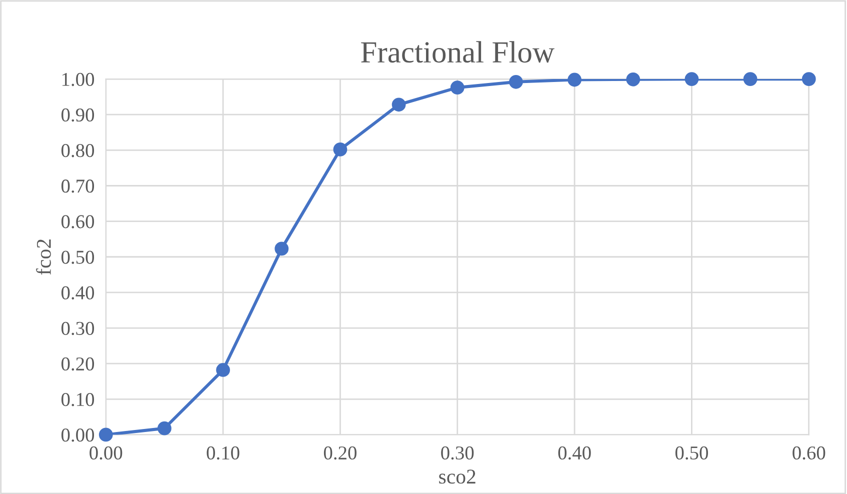 The height and width of the screenshot is (494, 847). Describe the element at coordinates (77, 221) in the screenshot. I see `y-tick-label: 0.60` at that location.